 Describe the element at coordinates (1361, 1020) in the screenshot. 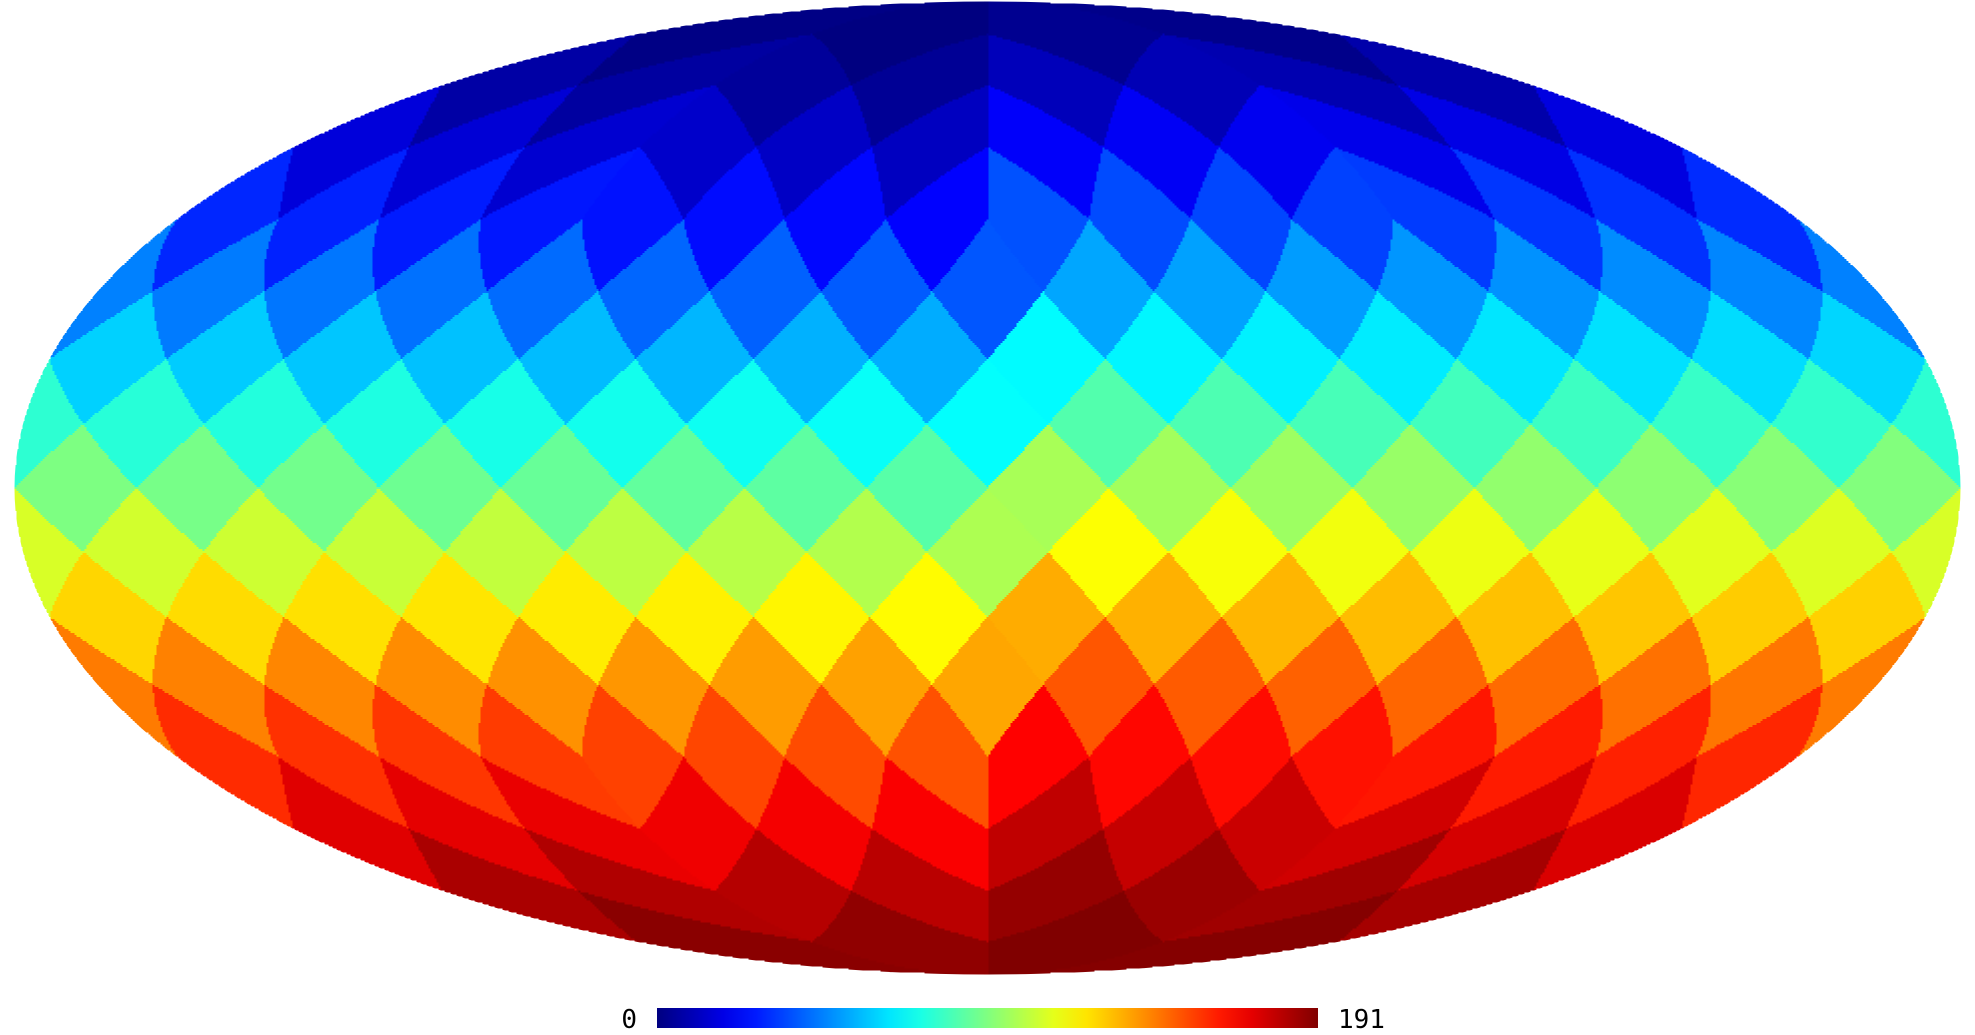

I see `colorbar-max-label: 191` at that location.